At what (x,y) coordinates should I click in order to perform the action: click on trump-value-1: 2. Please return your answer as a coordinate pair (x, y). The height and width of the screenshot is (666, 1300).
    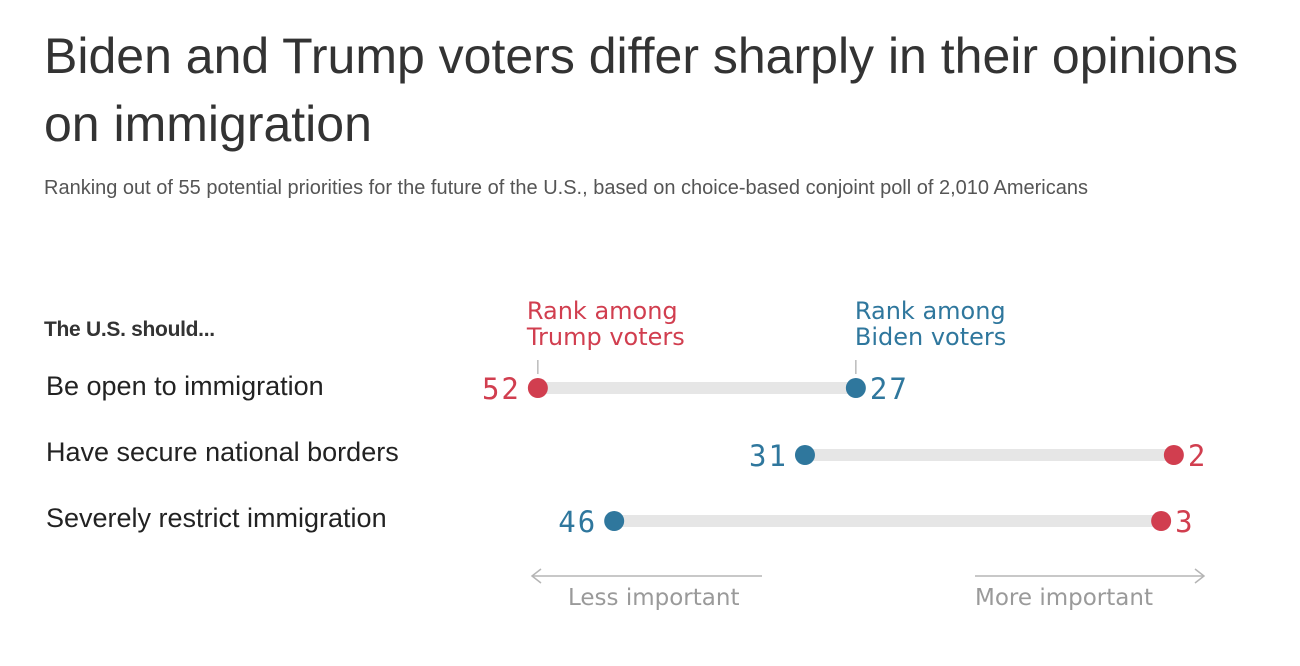
    Looking at the image, I should click on (1197, 456).